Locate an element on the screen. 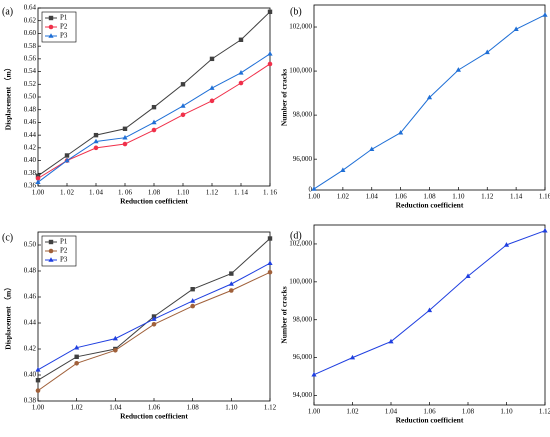  y-tick-label: 0.56 is located at coordinates (30, 58).